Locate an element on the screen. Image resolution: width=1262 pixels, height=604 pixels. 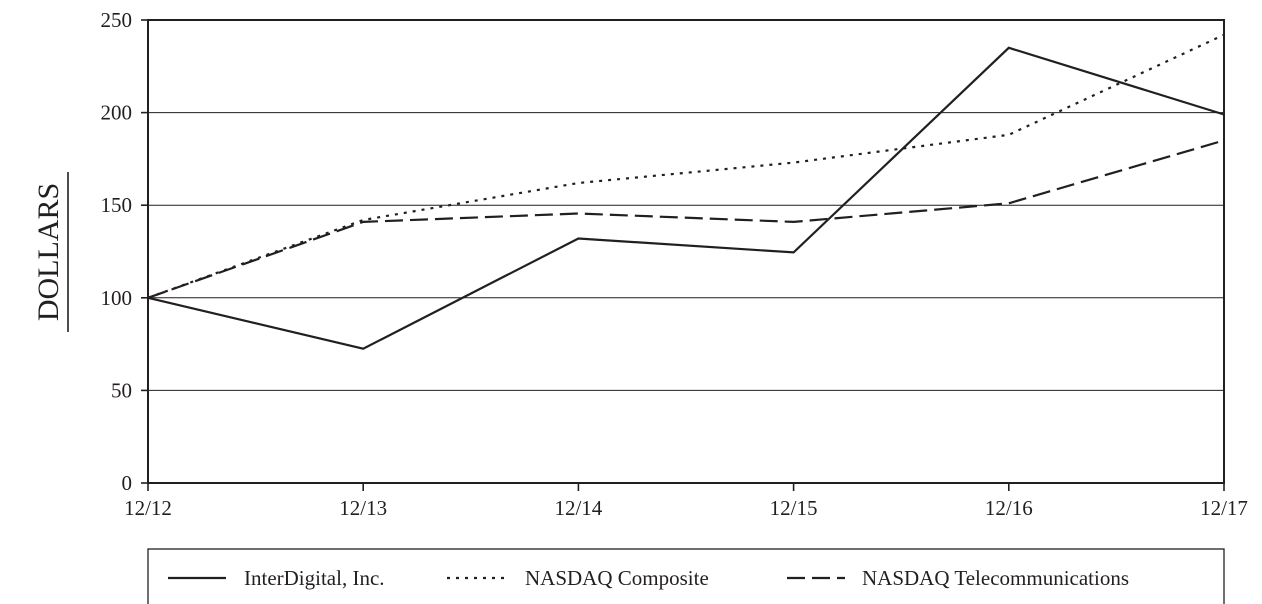
y-tick-label: 250 is located at coordinates (117, 20).